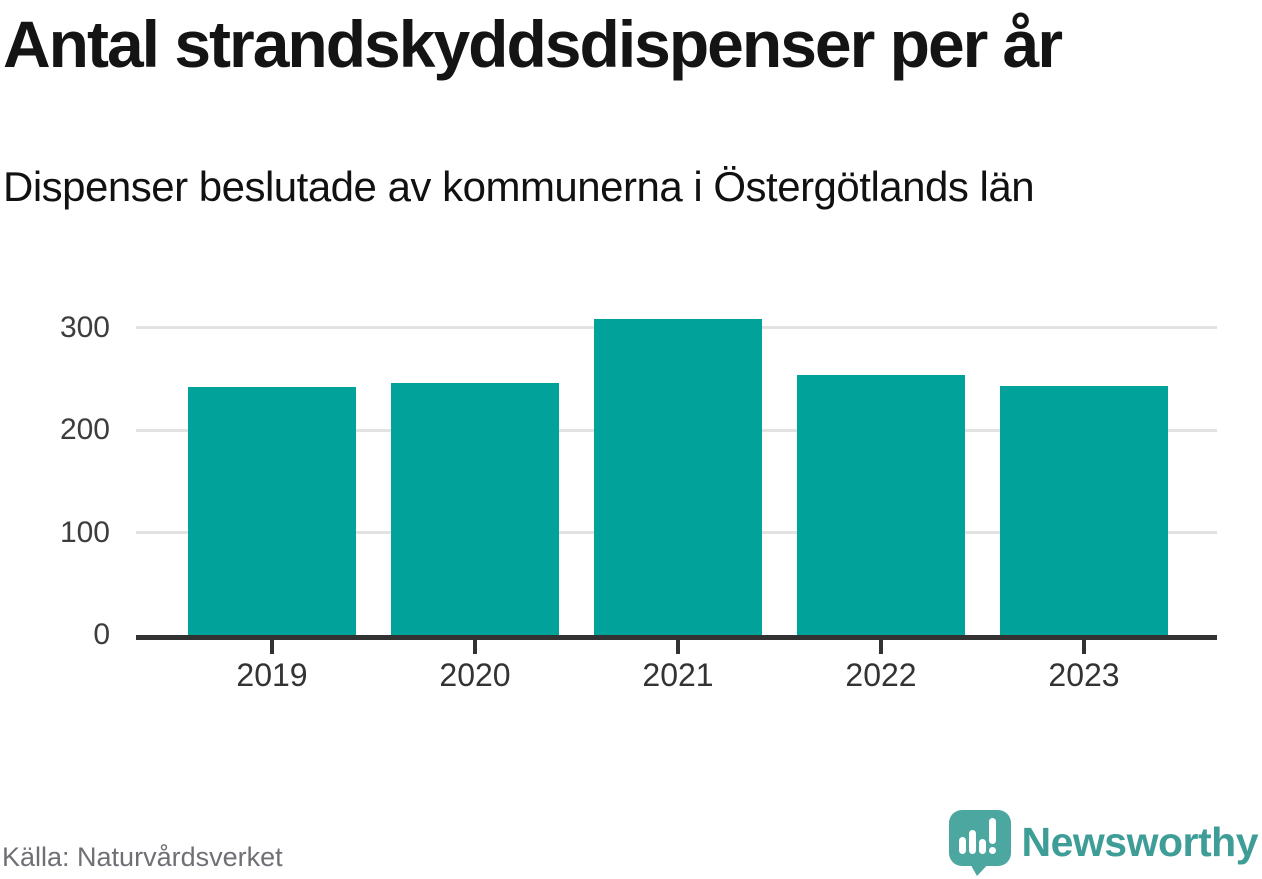 Image resolution: width=1262 pixels, height=879 pixels. I want to click on bar-2023, so click(1084, 510).